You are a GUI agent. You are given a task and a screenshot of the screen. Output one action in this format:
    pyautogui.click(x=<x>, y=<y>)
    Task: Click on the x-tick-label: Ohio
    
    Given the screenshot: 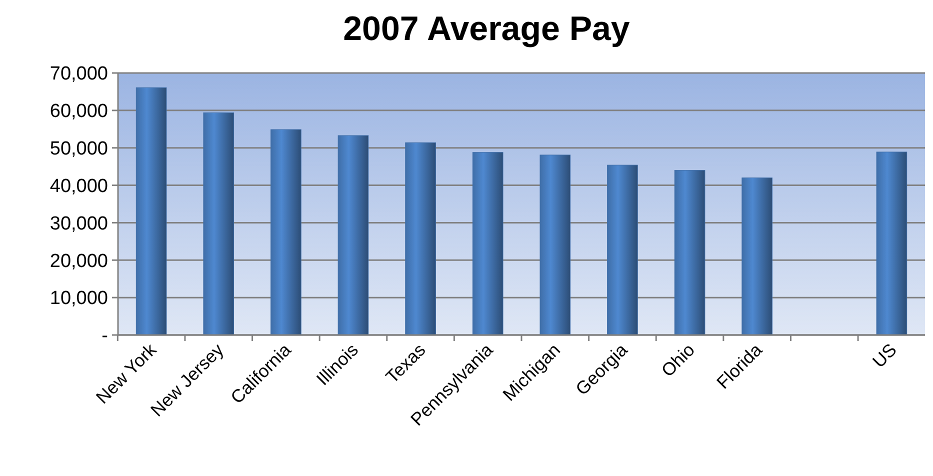 What is the action you would take?
    pyautogui.click(x=678, y=360)
    